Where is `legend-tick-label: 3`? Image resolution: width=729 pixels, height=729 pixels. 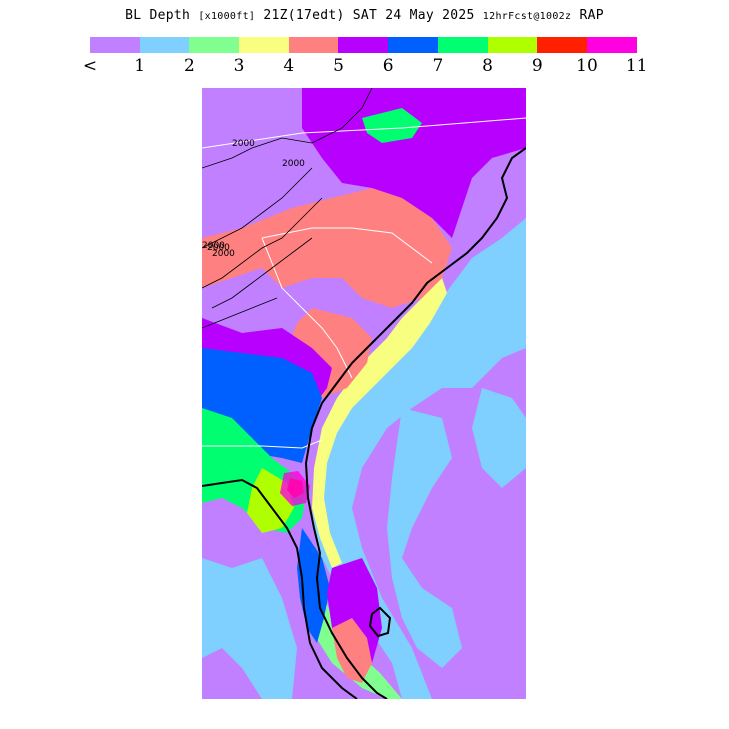 legend-tick-label: 3 is located at coordinates (239, 66).